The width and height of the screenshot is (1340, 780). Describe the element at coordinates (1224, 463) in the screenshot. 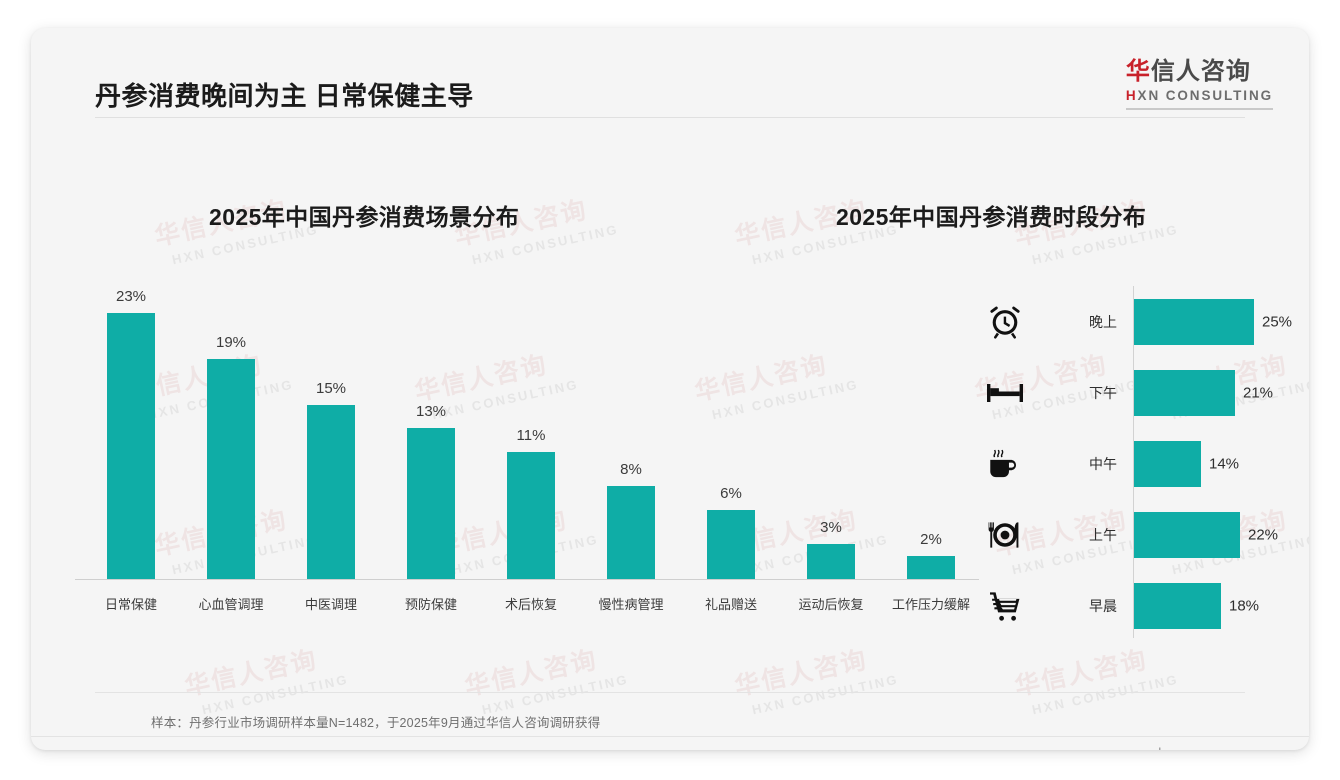

I see `bar-value-label: 14%` at that location.